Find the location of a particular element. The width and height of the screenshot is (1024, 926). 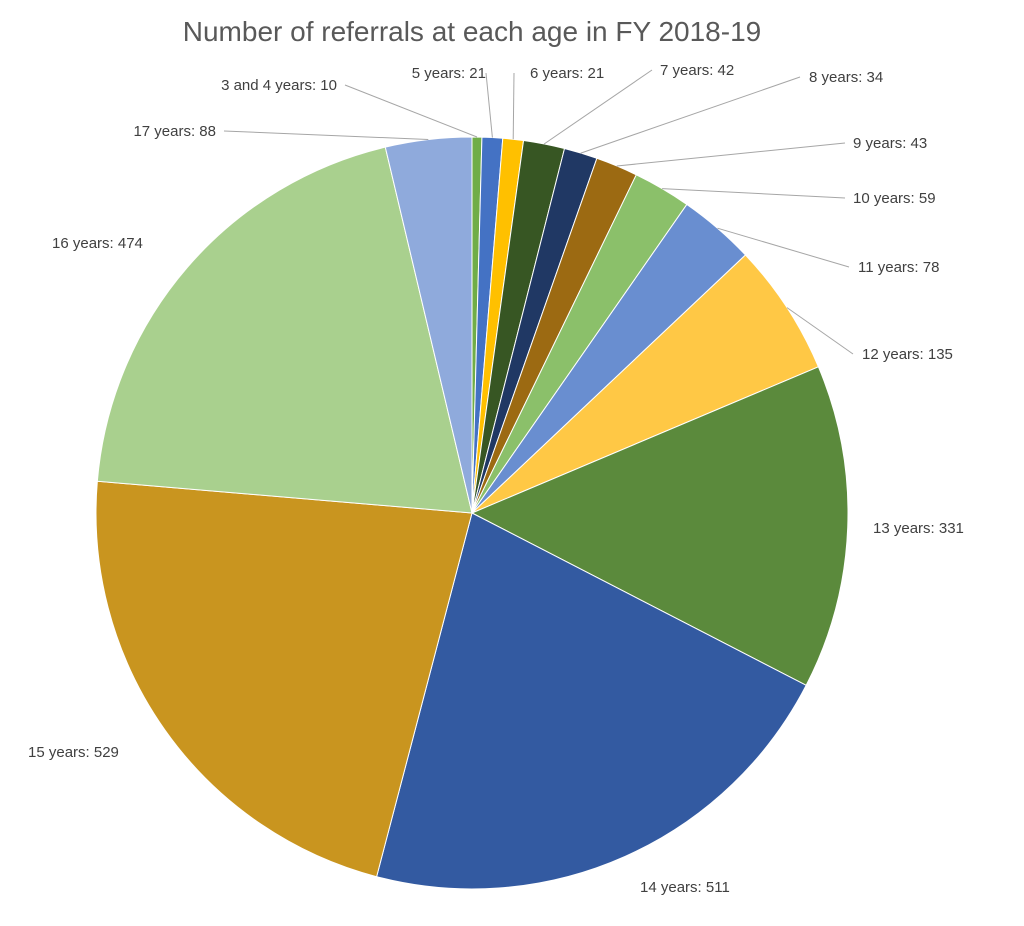

leader-line-7-years is located at coordinates (598, 107).